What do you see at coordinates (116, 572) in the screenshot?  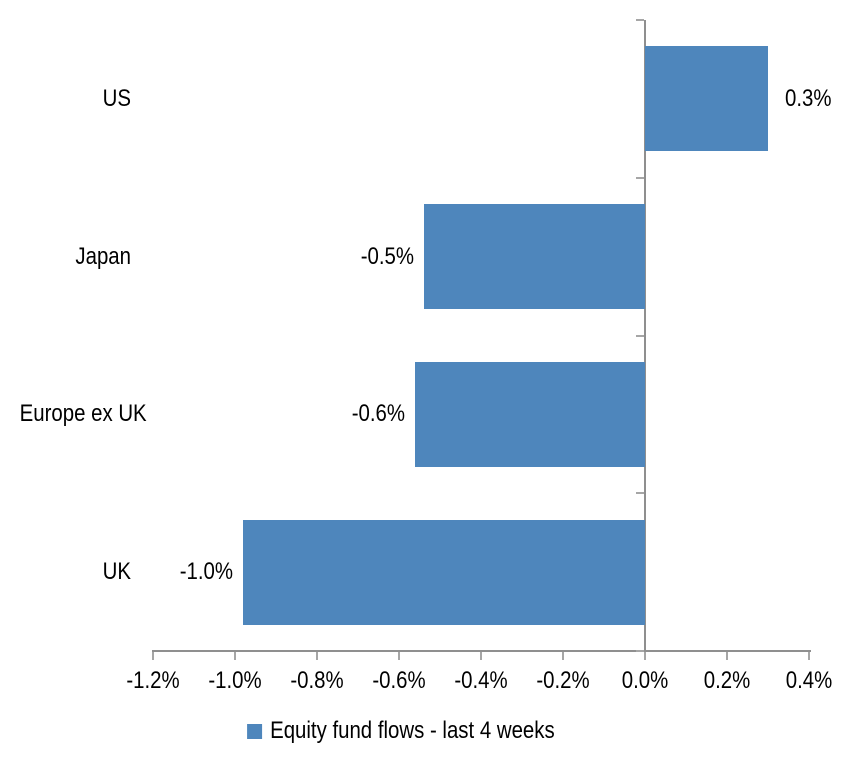 I see `category-label-uk: UK` at bounding box center [116, 572].